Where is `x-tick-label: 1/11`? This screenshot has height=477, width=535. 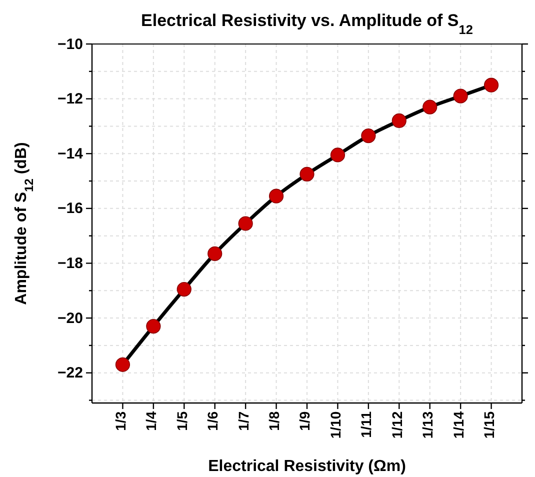
x-tick-label: 1/11 is located at coordinates (366, 424).